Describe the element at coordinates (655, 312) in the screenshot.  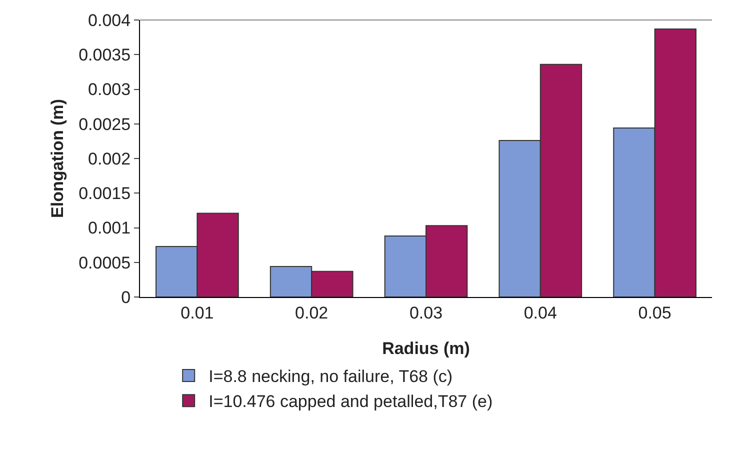
I see `x-tick-label: 0.05` at that location.